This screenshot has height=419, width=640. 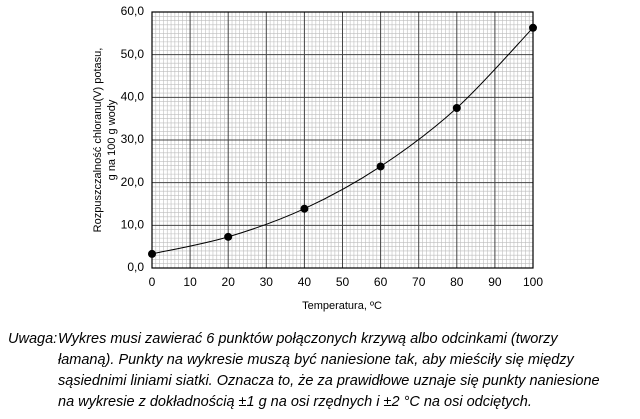 I want to click on x-tick-label: 50, so click(x=343, y=282).